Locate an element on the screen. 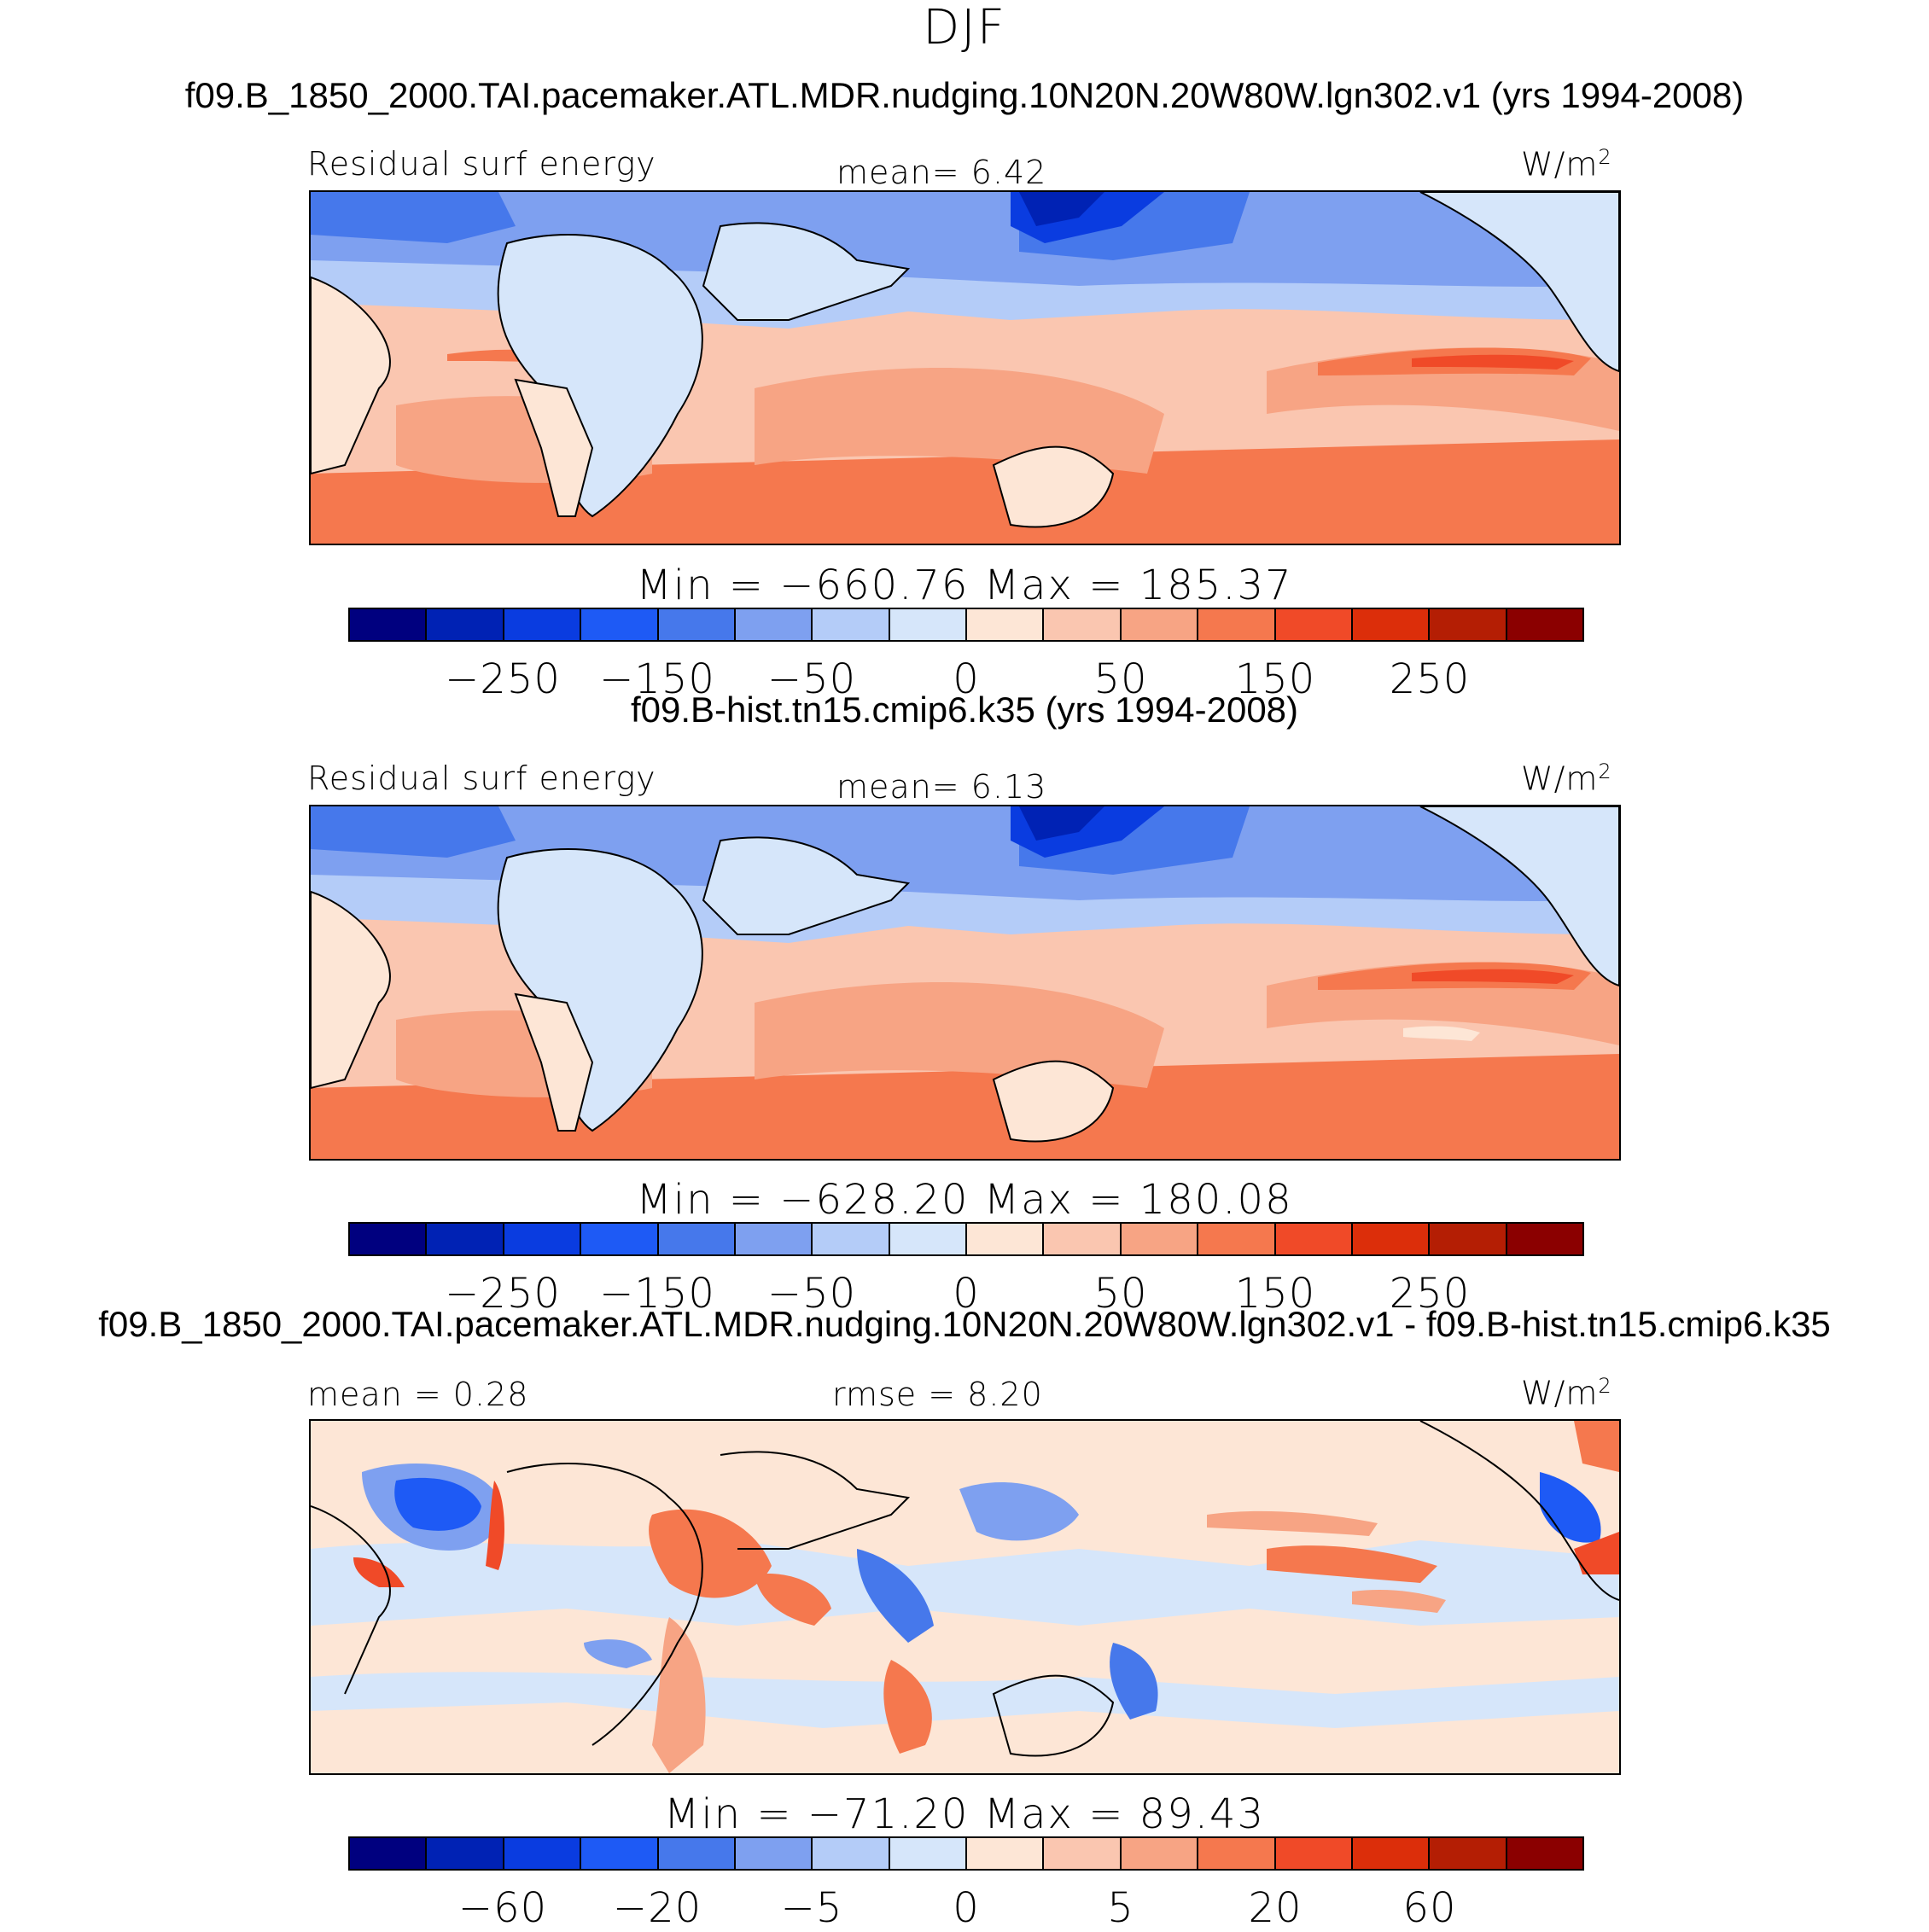 This screenshot has width=1929, height=1932. panel-3-map is located at coordinates (965, 1597).